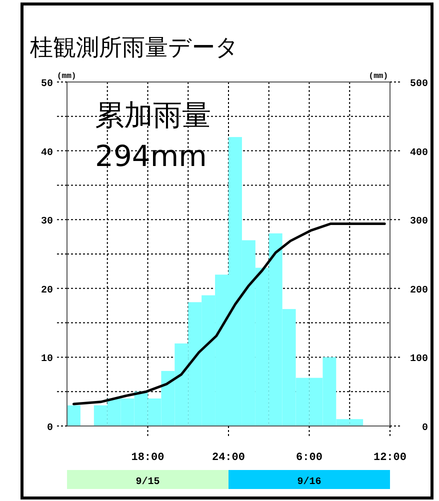 The width and height of the screenshot is (439, 501). Describe the element at coordinates (46, 360) in the screenshot. I see `y-tick-label: 10` at that location.